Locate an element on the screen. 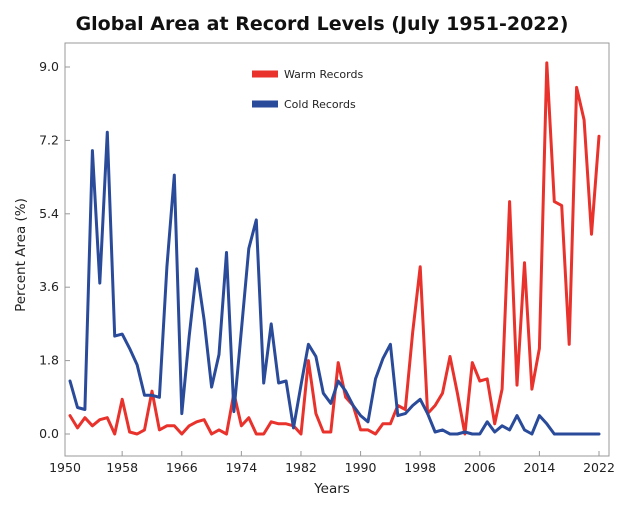 The height and width of the screenshot is (506, 625). x-tick-label: 1982 is located at coordinates (301, 467).